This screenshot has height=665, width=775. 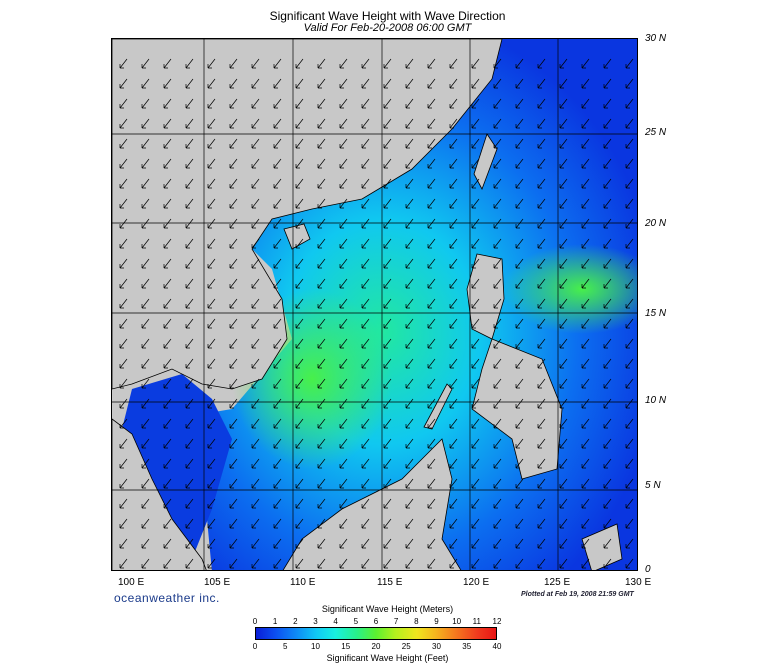 What do you see at coordinates (303, 582) in the screenshot?
I see `lon-label-110e: 110 E` at bounding box center [303, 582].